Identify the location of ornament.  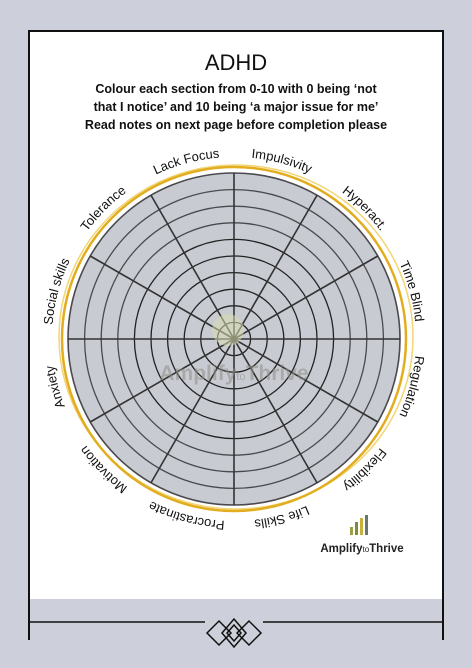
(234, 633).